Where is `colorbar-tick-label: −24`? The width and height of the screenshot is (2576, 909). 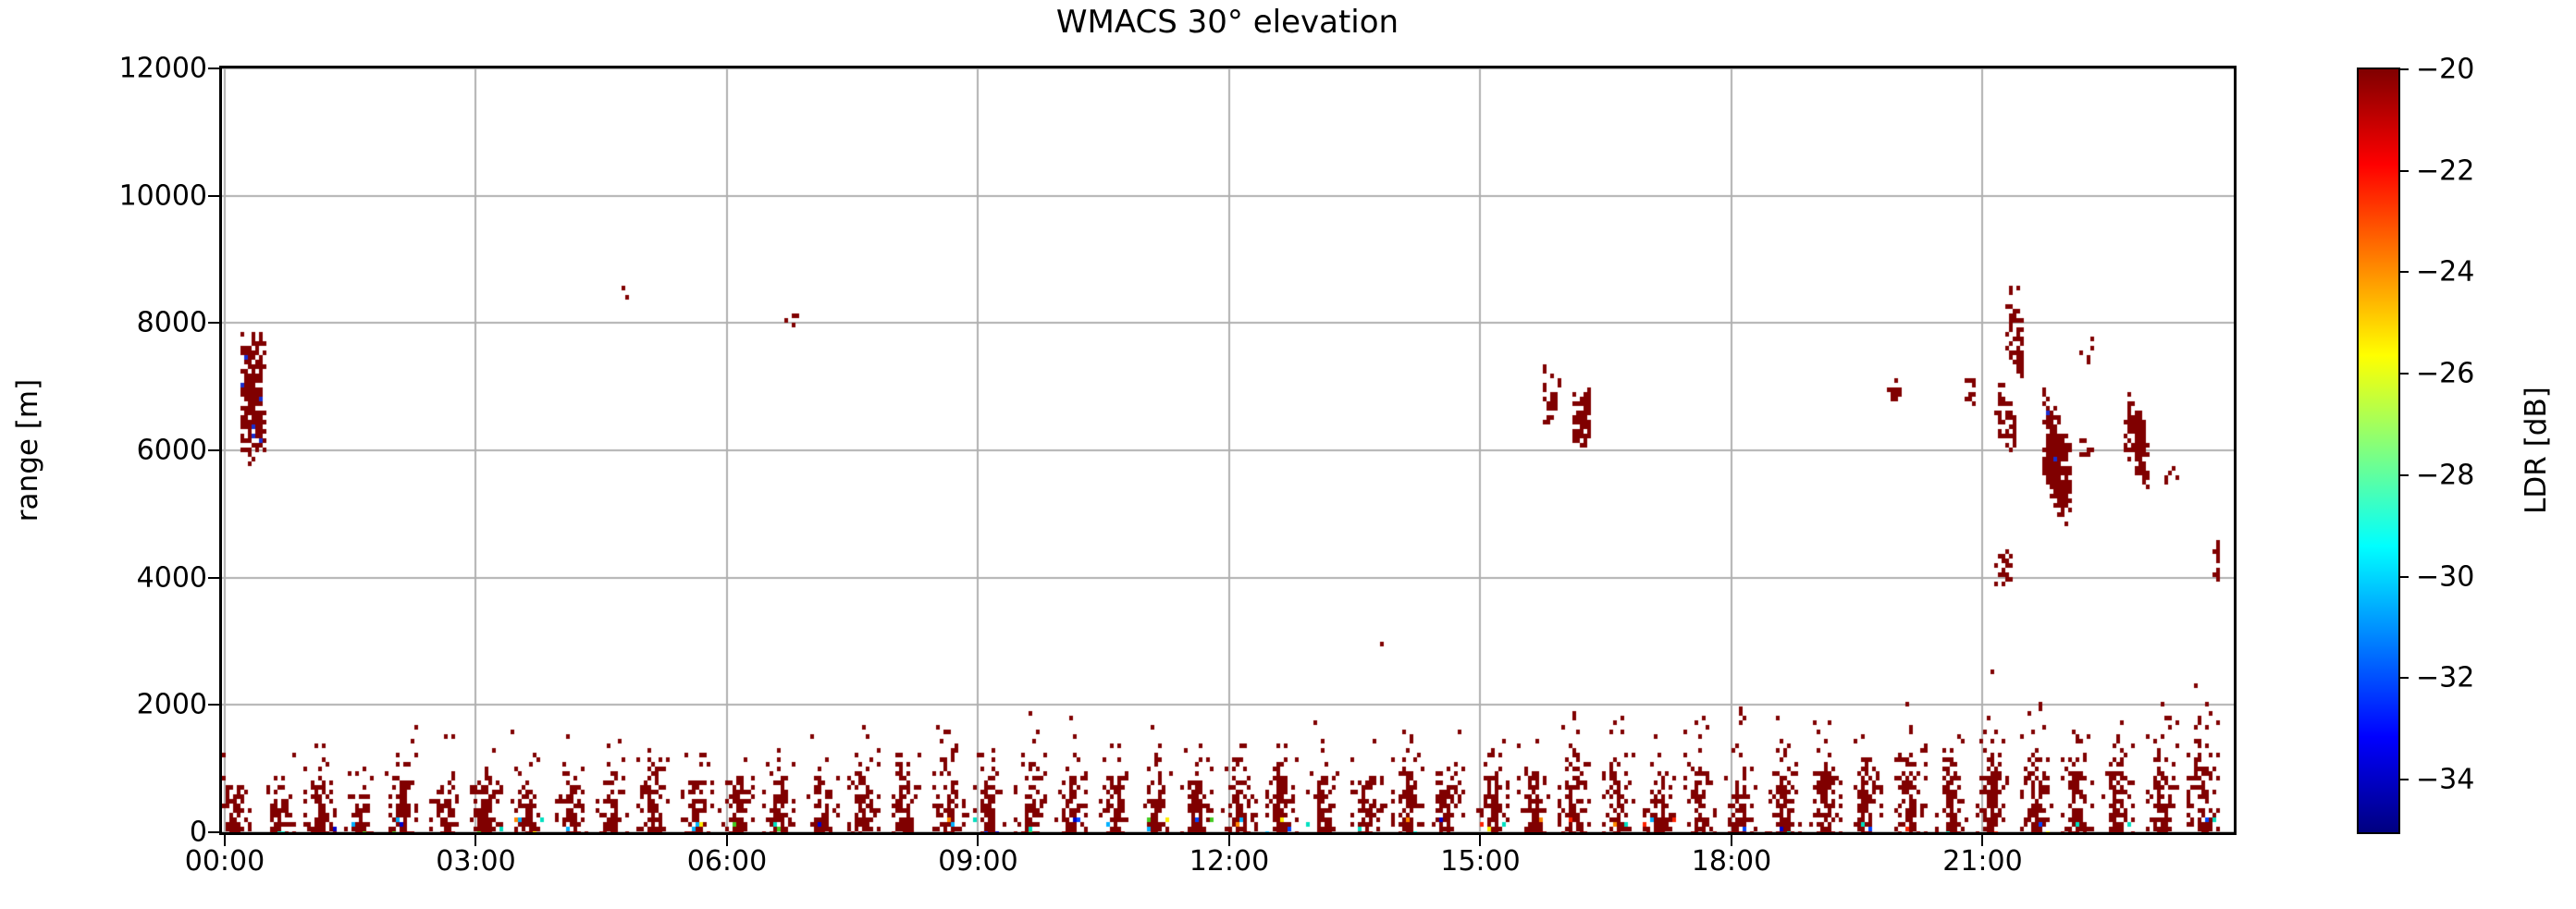
colorbar-tick-label: −24 is located at coordinates (2445, 272).